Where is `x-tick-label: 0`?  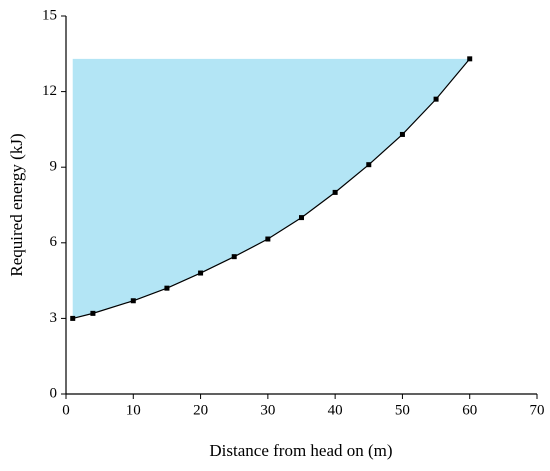
x-tick-label: 0 is located at coordinates (66, 410).